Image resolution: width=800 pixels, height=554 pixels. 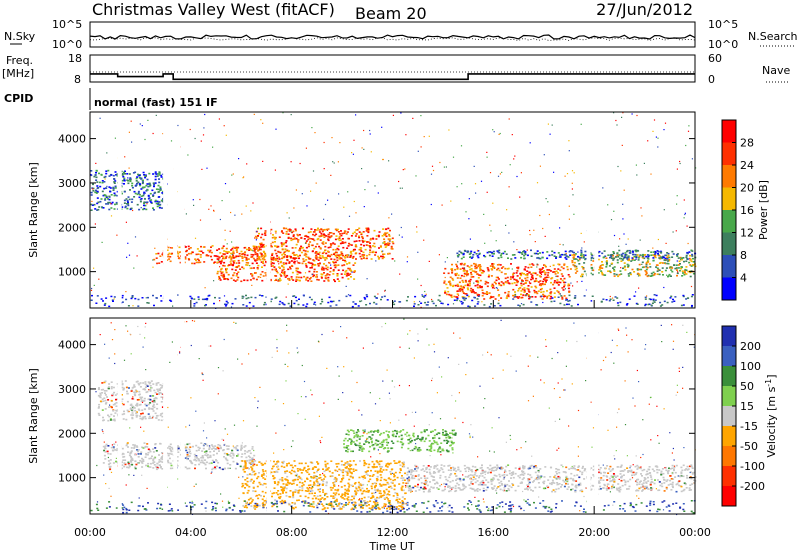 I want to click on noise-search-trace, so click(x=392, y=39).